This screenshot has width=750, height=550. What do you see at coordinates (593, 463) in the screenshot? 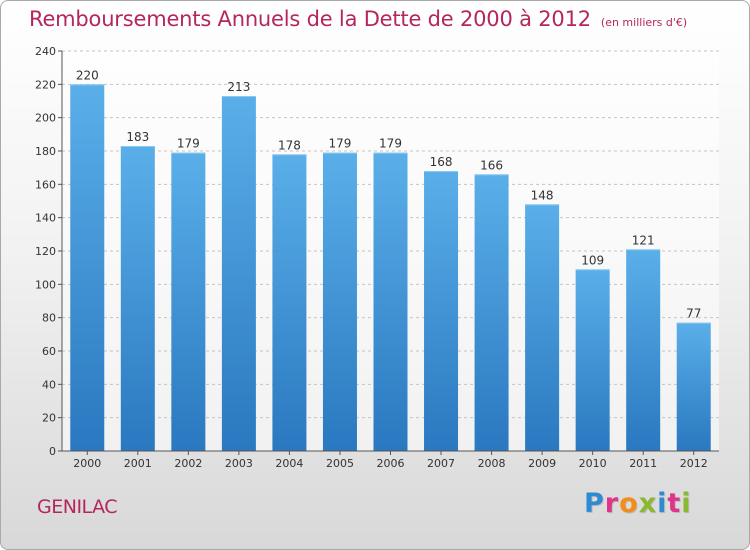
I see `x-tick-label-2010: 2010` at bounding box center [593, 463].